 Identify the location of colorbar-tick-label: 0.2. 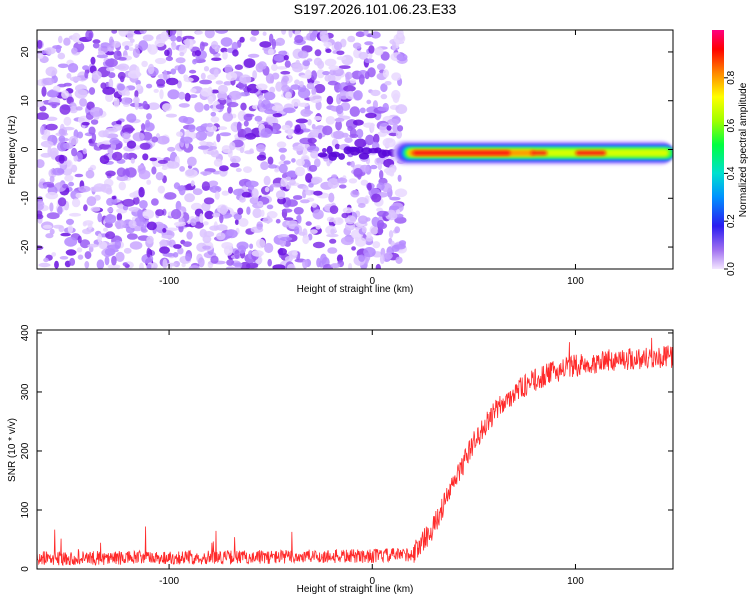
(731, 221).